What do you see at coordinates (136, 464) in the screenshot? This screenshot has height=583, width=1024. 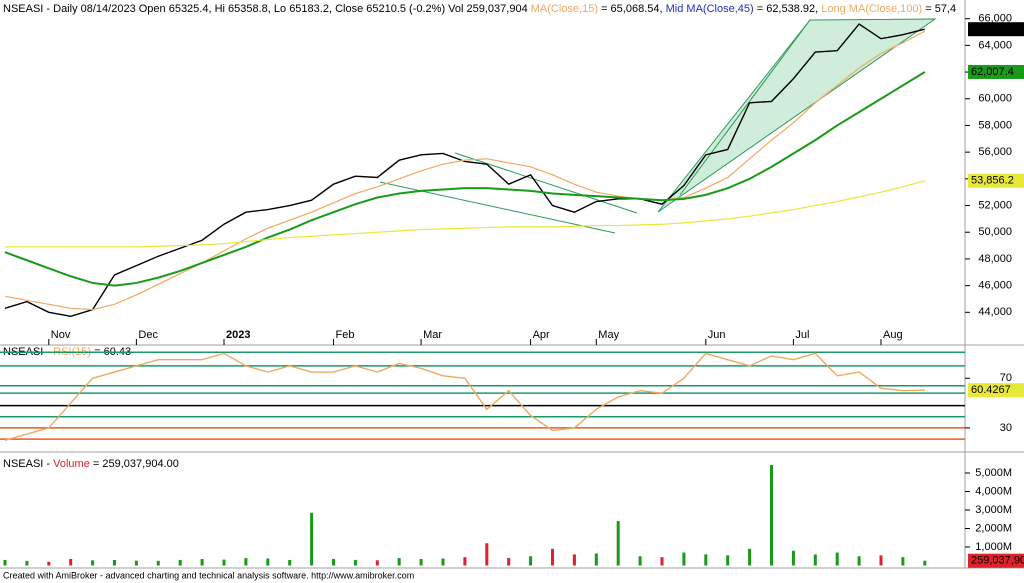 I see `legend-value: = 259,037,904.00` at bounding box center [136, 464].